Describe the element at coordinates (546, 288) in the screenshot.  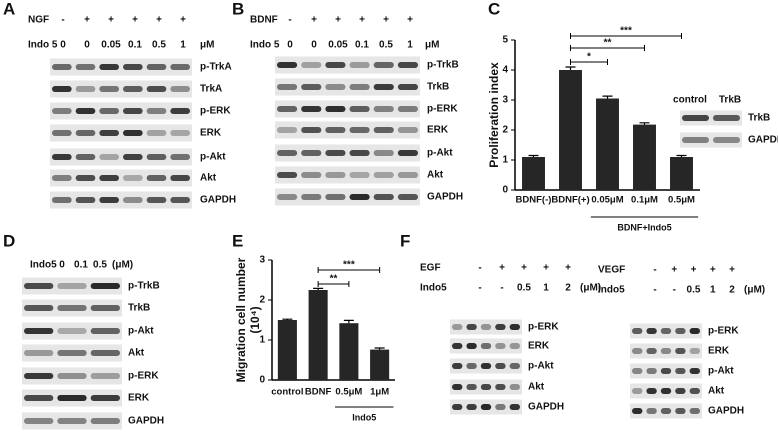
I see `lane-label: 1` at that location.